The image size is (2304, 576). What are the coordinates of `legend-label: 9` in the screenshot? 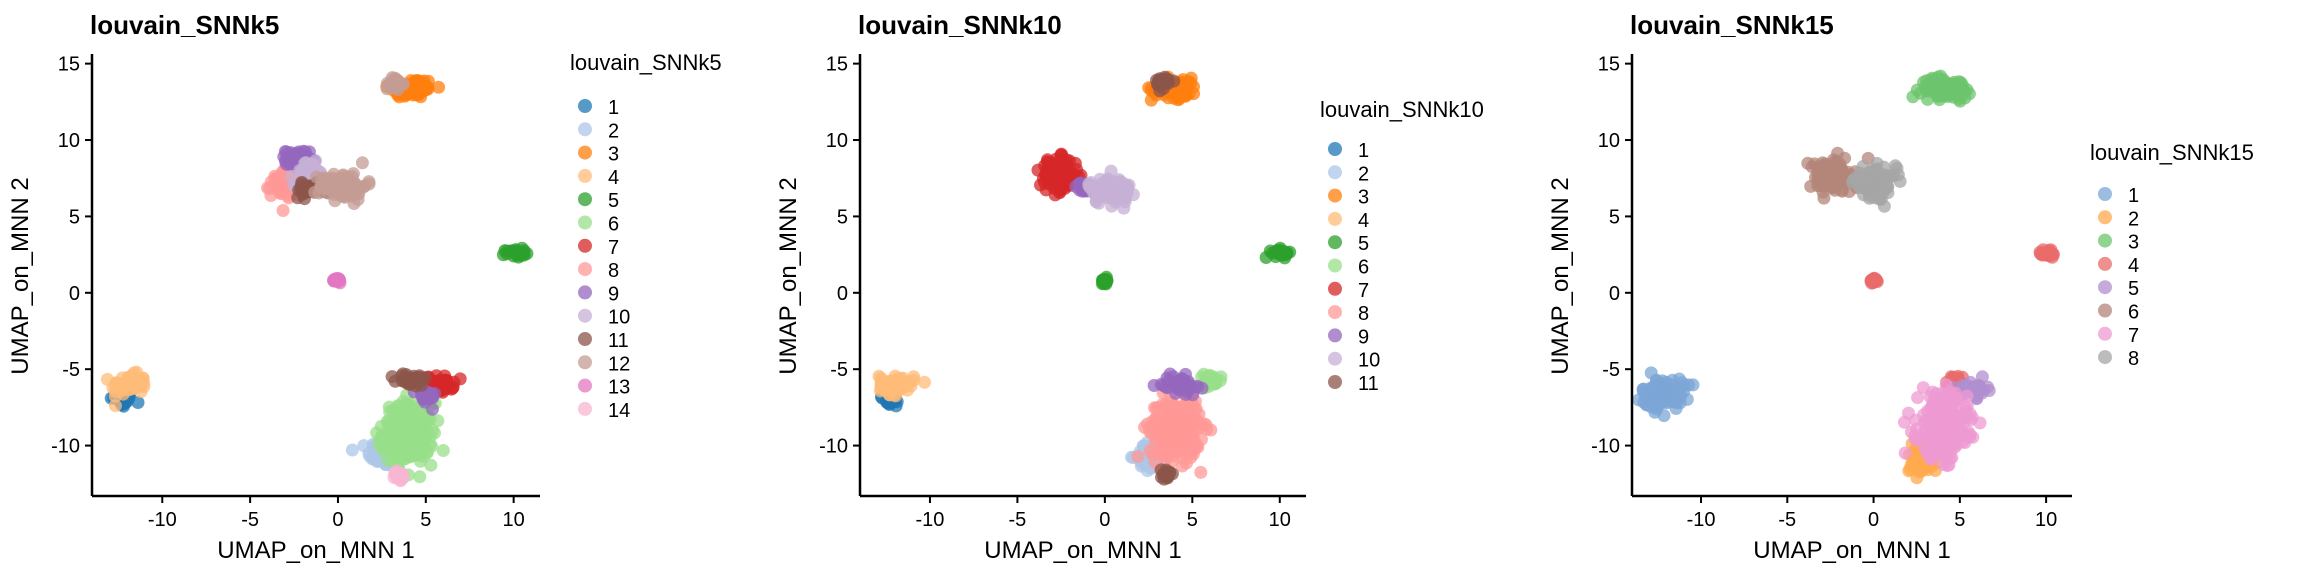 It's located at (1363, 337).